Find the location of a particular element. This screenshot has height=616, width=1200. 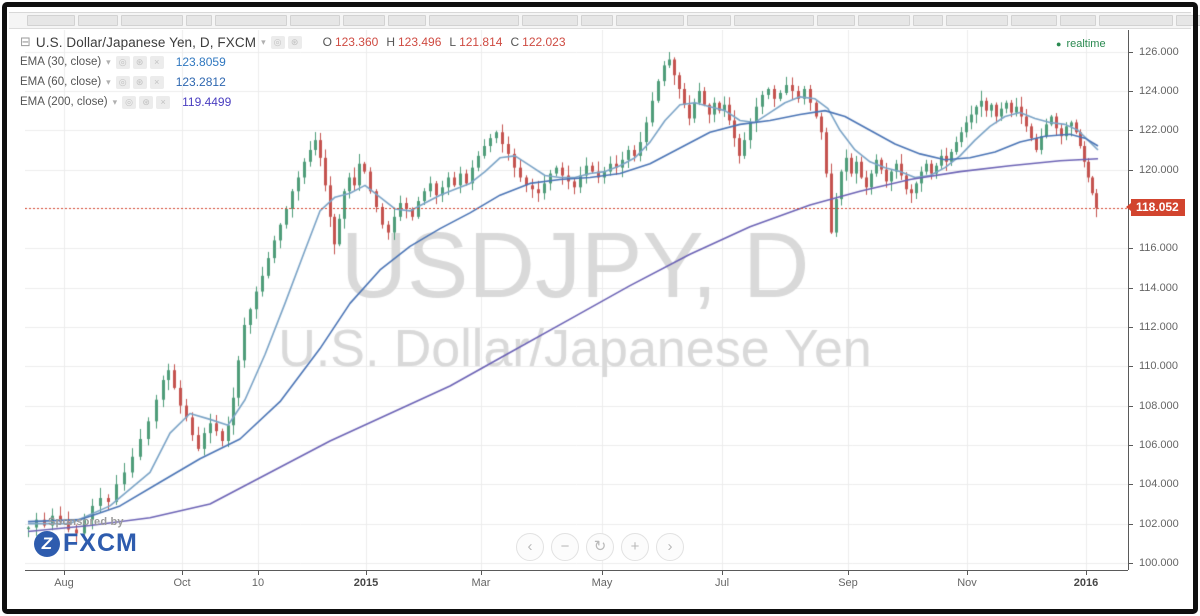

strip-segments is located at coordinates (613, 20).